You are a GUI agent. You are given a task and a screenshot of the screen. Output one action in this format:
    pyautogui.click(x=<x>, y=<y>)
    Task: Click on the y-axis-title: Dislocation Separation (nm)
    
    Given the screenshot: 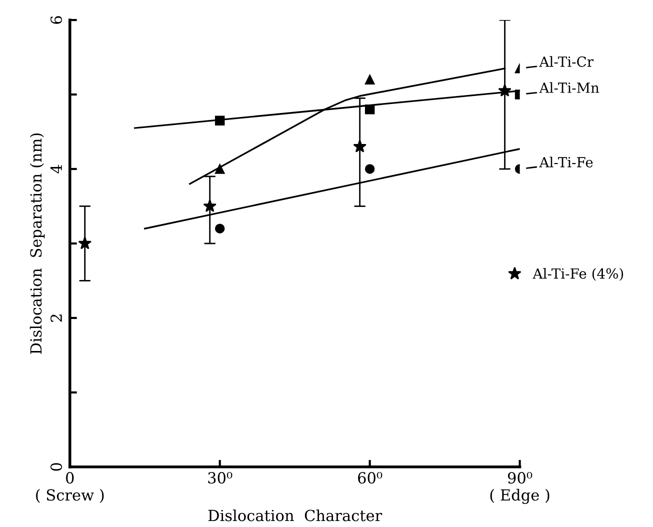 What is the action you would take?
    pyautogui.click(x=37, y=243)
    